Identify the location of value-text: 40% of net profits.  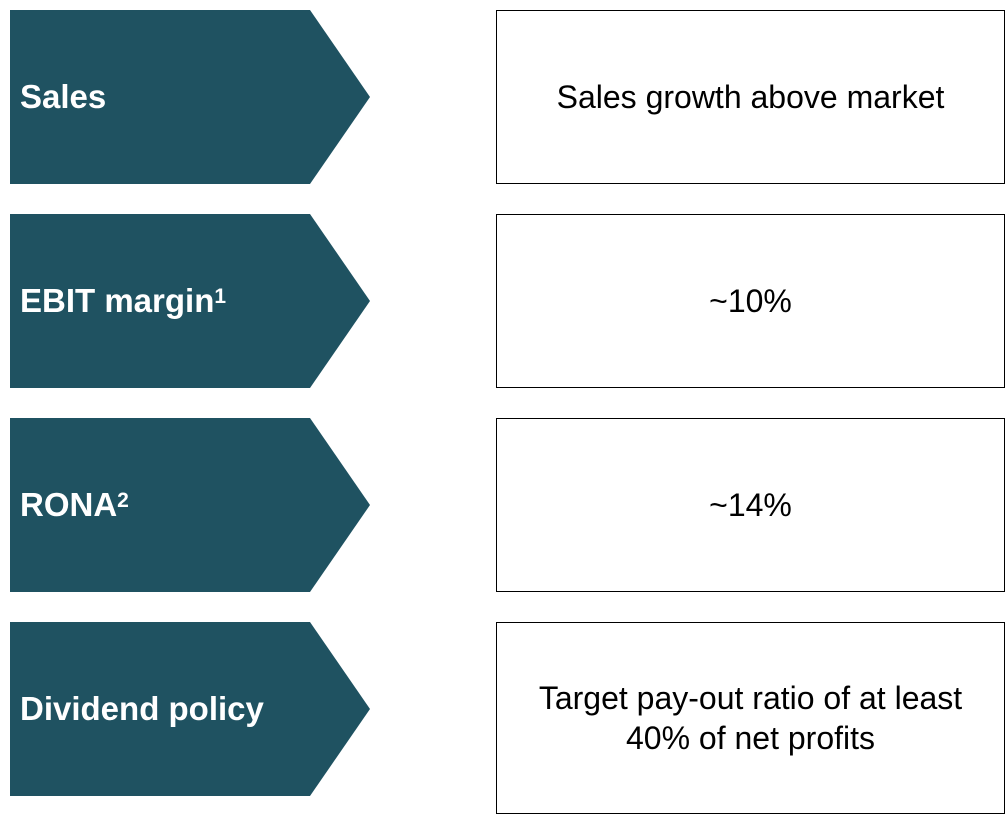
(750, 738).